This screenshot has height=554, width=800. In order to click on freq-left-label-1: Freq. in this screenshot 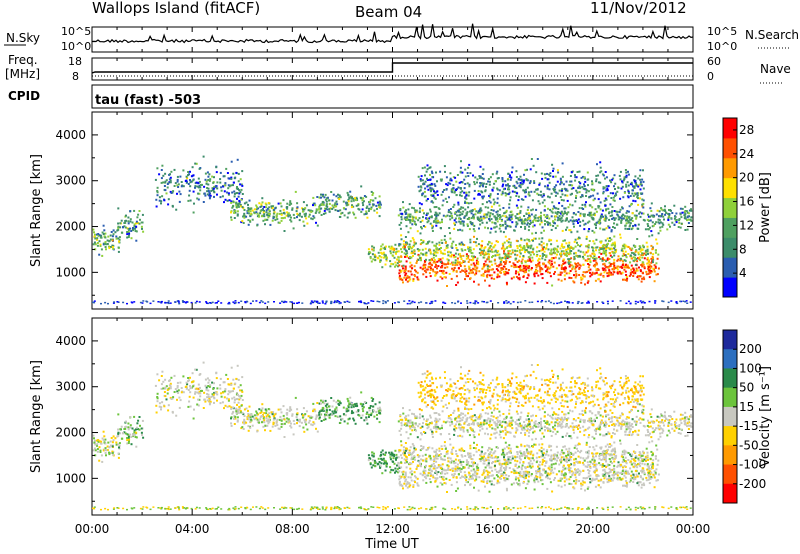, I will do `click(23, 60)`.